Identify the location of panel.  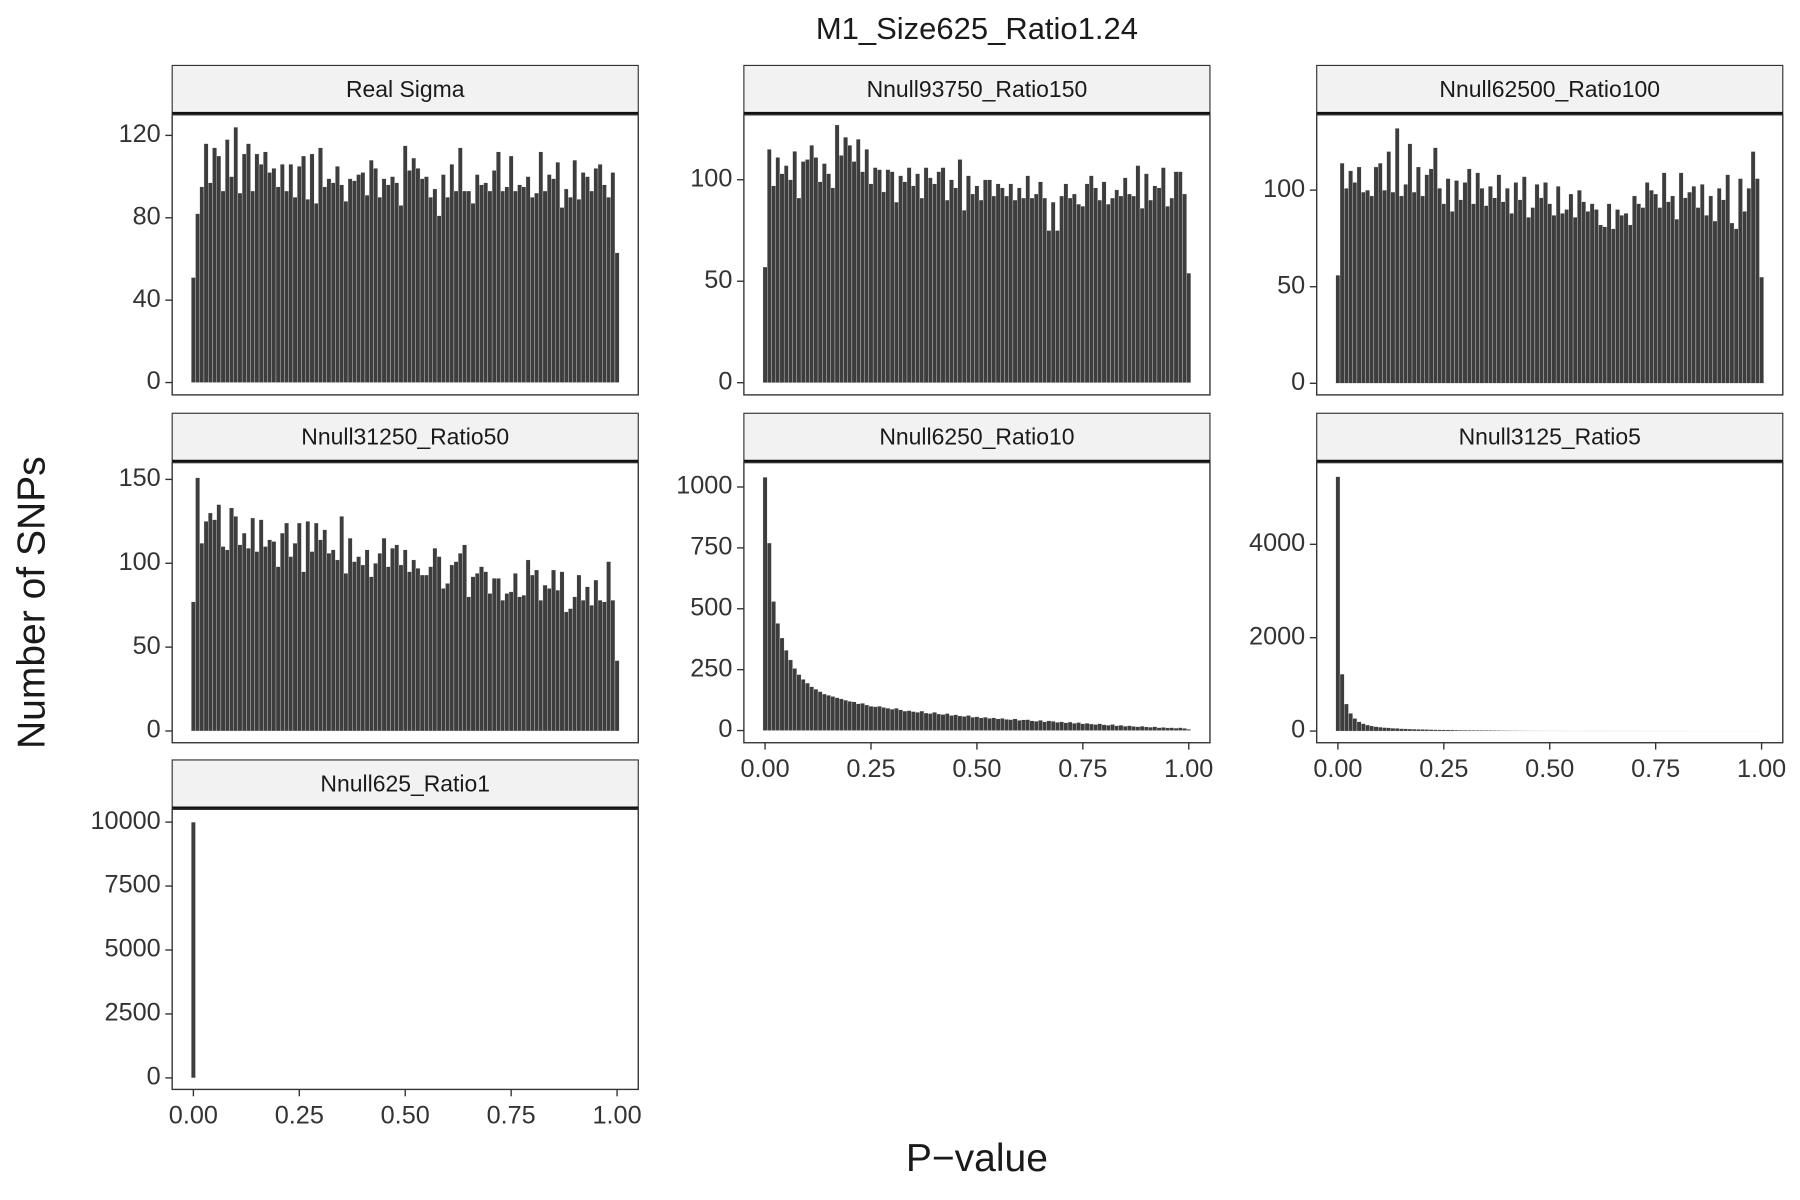
(1549, 602).